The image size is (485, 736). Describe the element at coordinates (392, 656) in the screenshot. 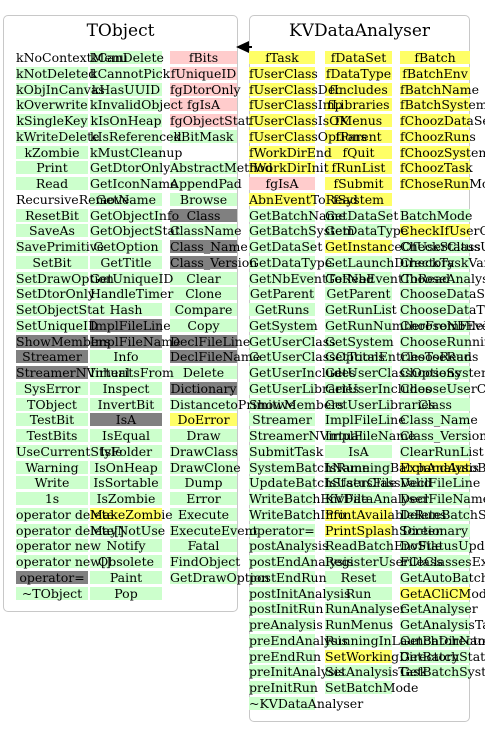

I see `kvdataanalyser-member-cell: SetWorkingDirectory` at that location.